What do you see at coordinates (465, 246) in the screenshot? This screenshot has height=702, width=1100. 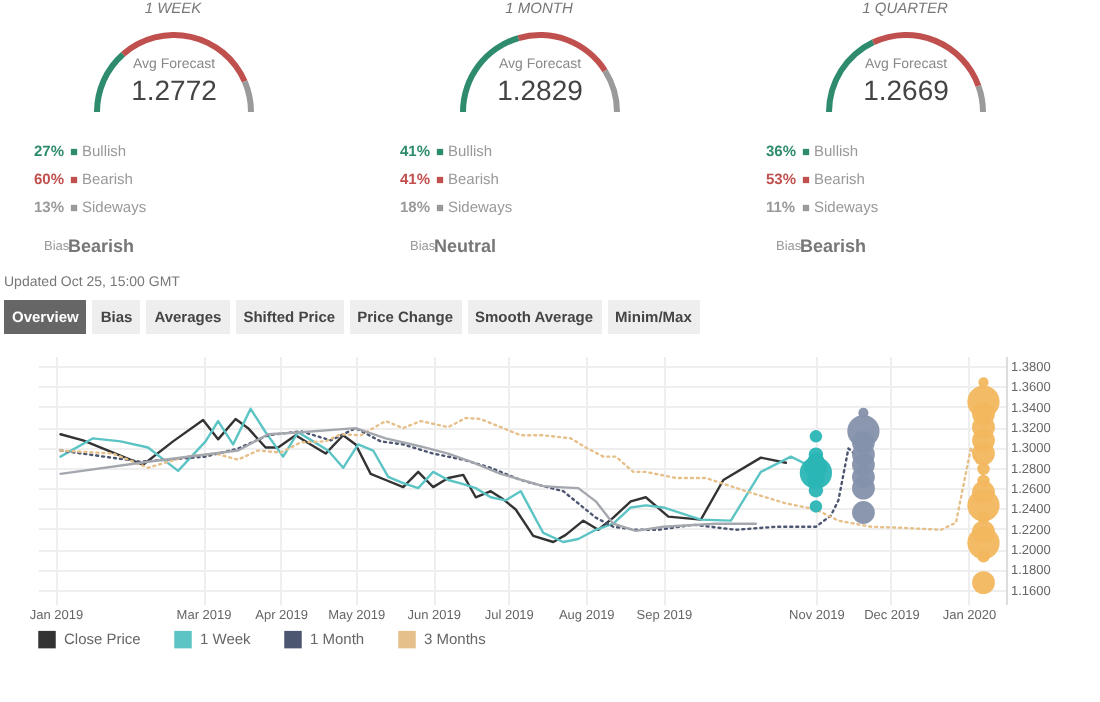 I see `text: Neutral` at bounding box center [465, 246].